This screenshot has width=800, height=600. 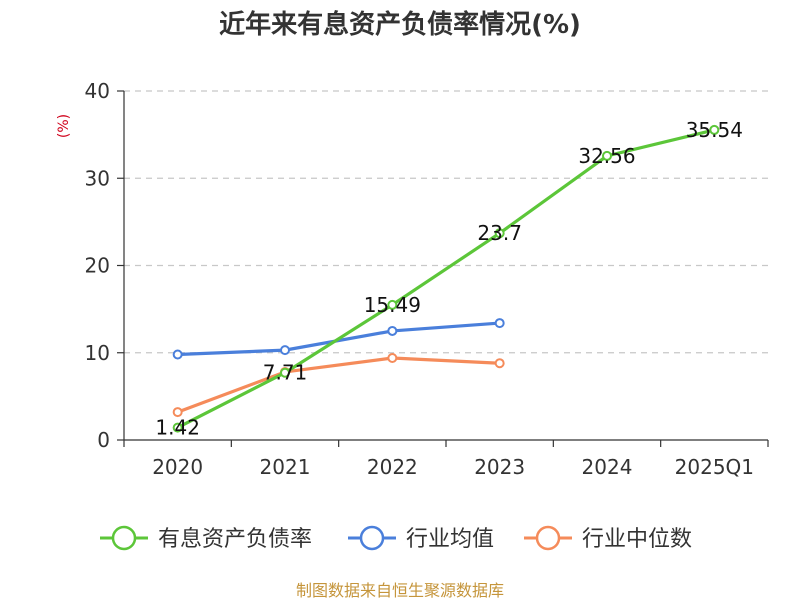 I want to click on source-footer: 制图数据来自恒生聚源数据库, so click(x=400, y=590).